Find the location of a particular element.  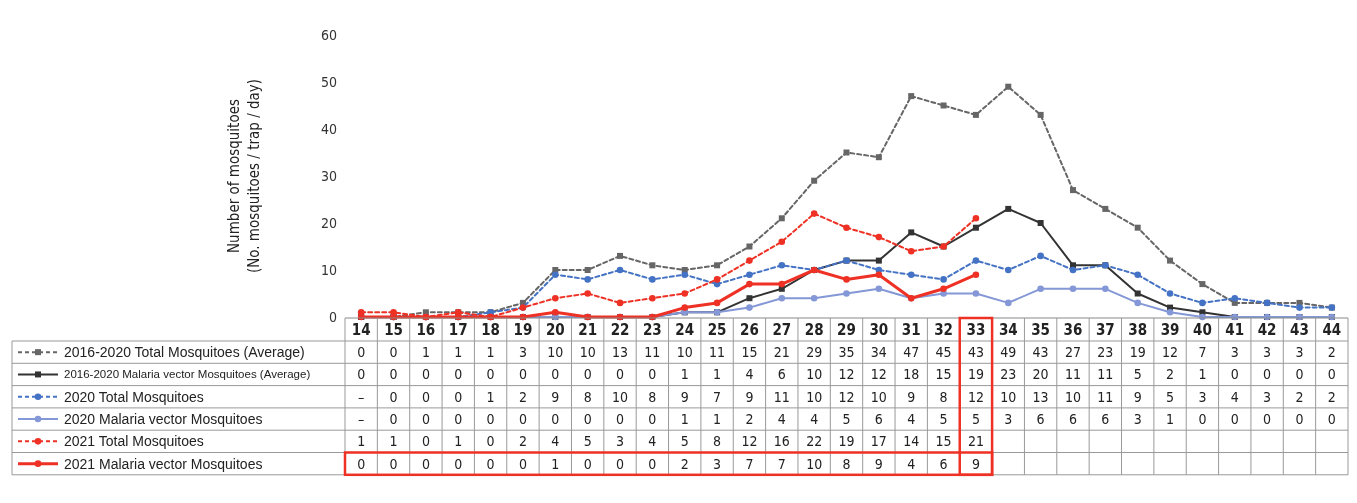

data-label: 20 is located at coordinates (1040, 374).